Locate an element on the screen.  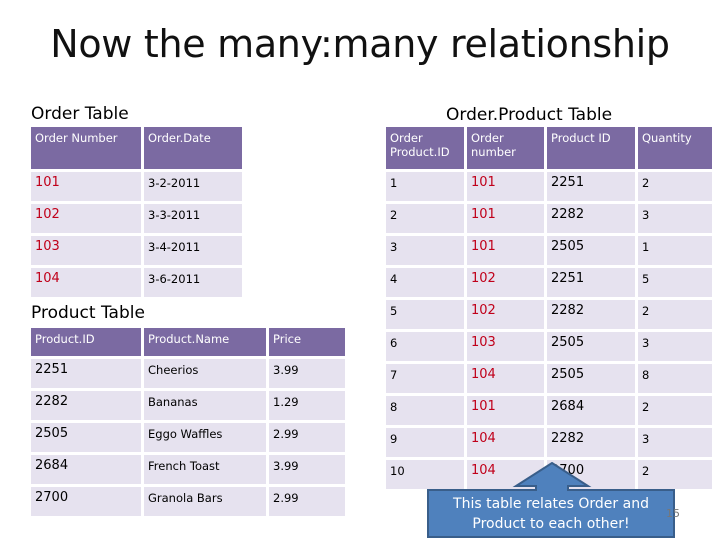
table-row: 2700 Granola Bars 2.99 is located at coordinates (188, 501).